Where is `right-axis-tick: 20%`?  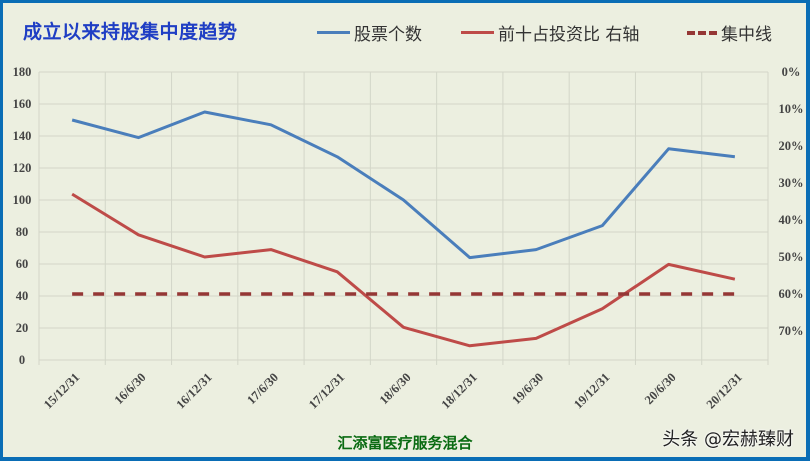 right-axis-tick: 20% is located at coordinates (791, 146).